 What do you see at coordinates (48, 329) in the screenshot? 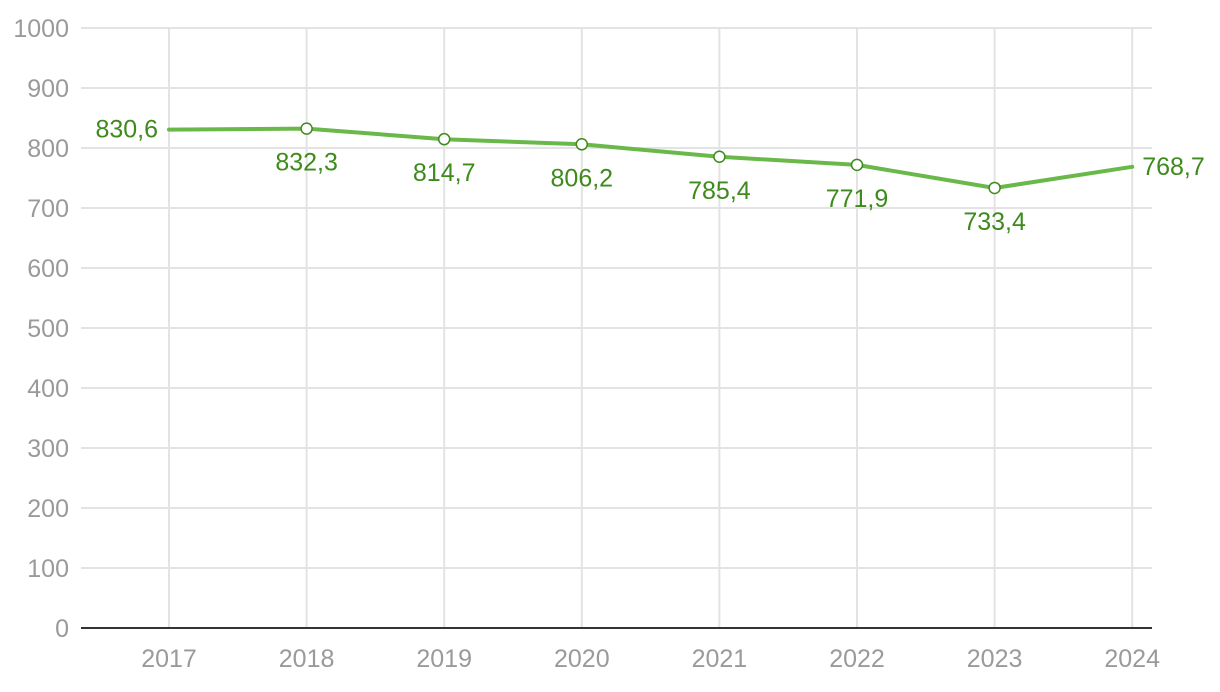
I see `y-tick-label: 500` at bounding box center [48, 329].